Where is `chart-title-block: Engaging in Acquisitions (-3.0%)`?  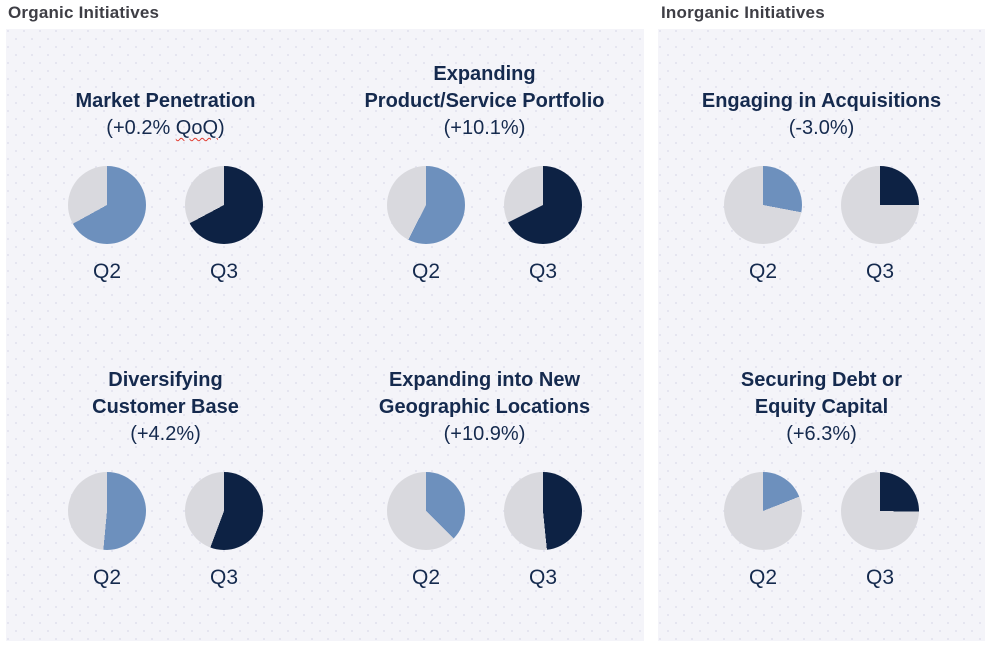 chart-title-block: Engaging in Acquisitions (-3.0%) is located at coordinates (821, 85).